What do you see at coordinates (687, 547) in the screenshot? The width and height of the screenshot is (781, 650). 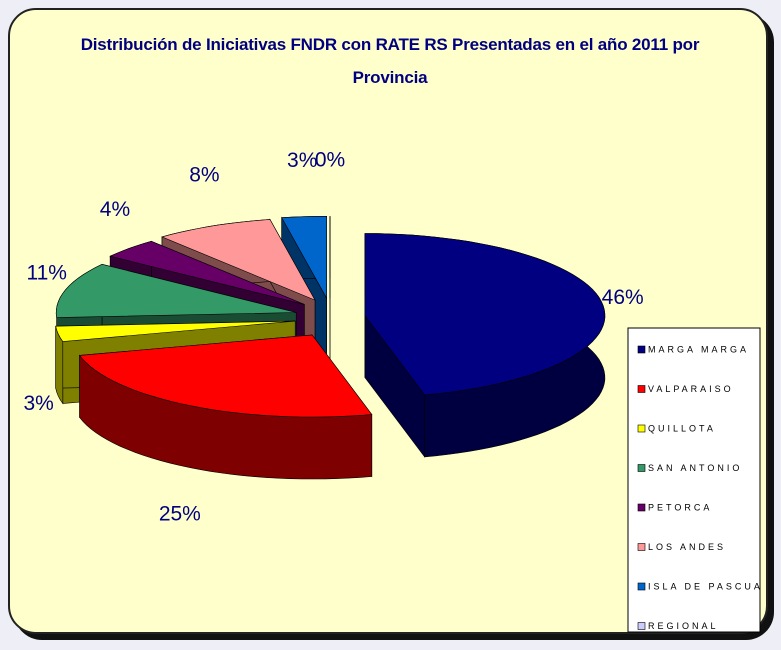 I see `legend-label: LOS ANDES` at bounding box center [687, 547].